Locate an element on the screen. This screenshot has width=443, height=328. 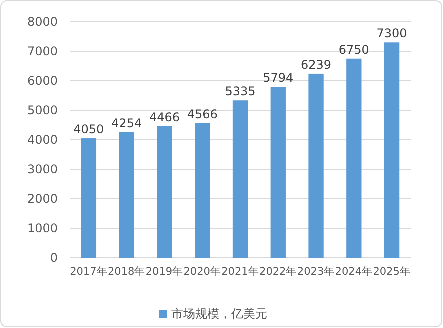
x-tick-label: 2020年 is located at coordinates (203, 272).